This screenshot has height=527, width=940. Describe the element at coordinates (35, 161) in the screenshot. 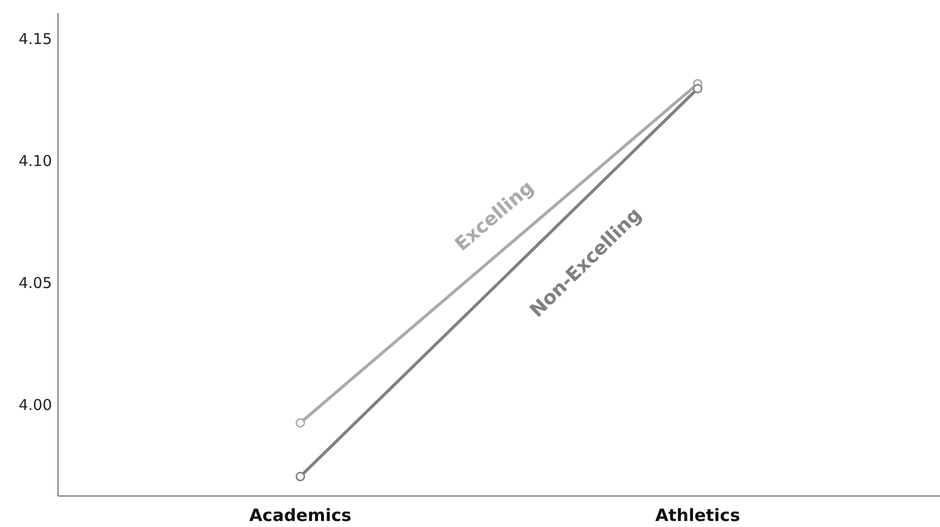

I see `y-tick-label: 4.10` at that location.